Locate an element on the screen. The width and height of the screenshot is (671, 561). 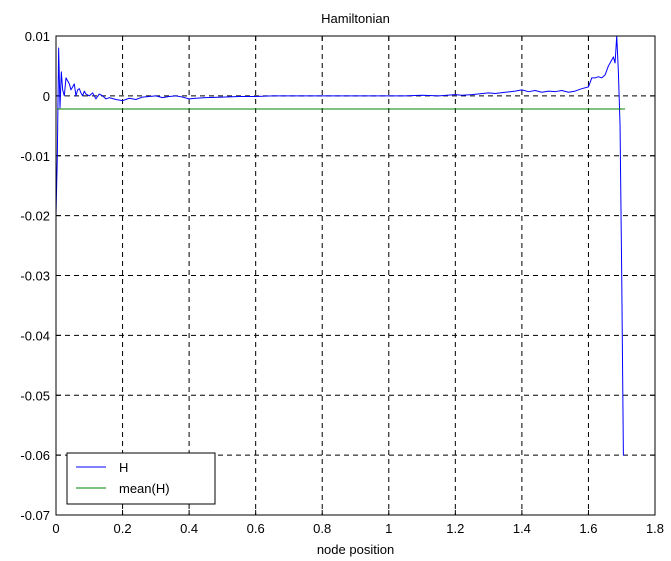
y-tick-label: -0.06 is located at coordinates (35, 455).